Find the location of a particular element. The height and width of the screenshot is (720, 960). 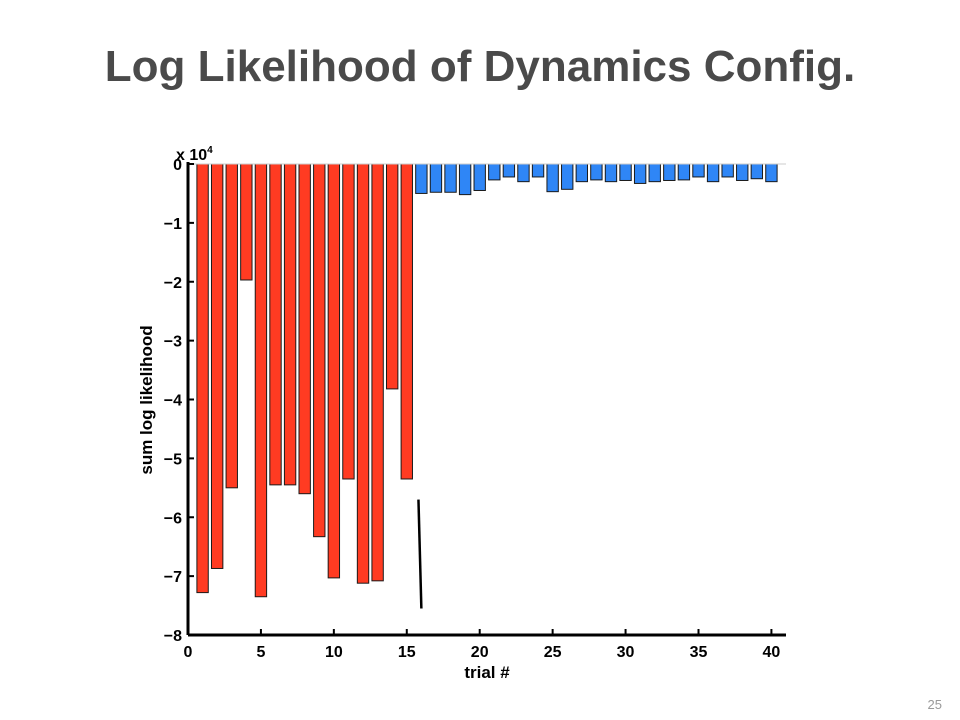

y-tick-label: −1 is located at coordinates (173, 224).